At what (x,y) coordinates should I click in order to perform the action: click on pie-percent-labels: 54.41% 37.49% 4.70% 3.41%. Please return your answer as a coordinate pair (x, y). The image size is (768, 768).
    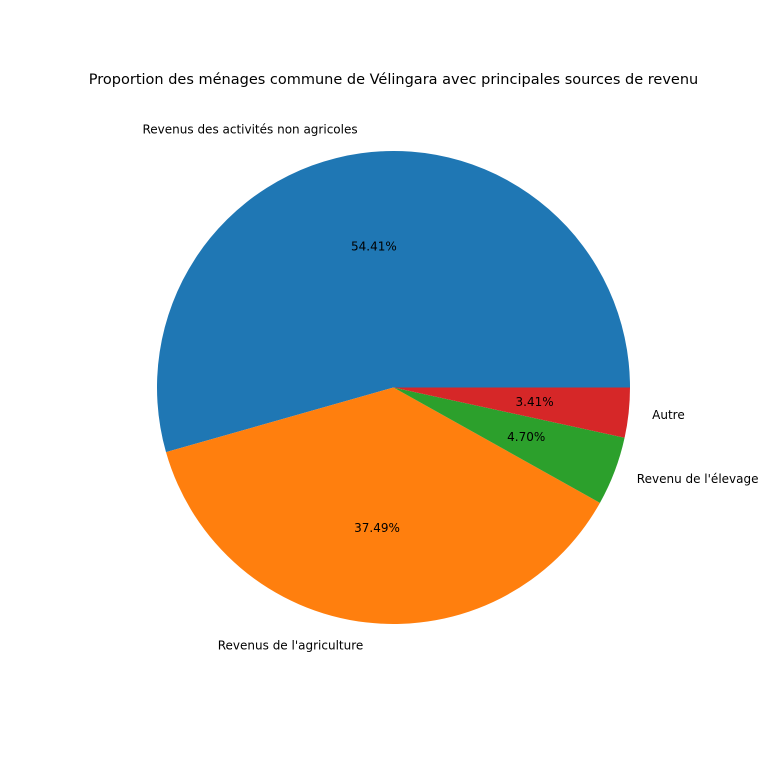
    Looking at the image, I should click on (452, 386).